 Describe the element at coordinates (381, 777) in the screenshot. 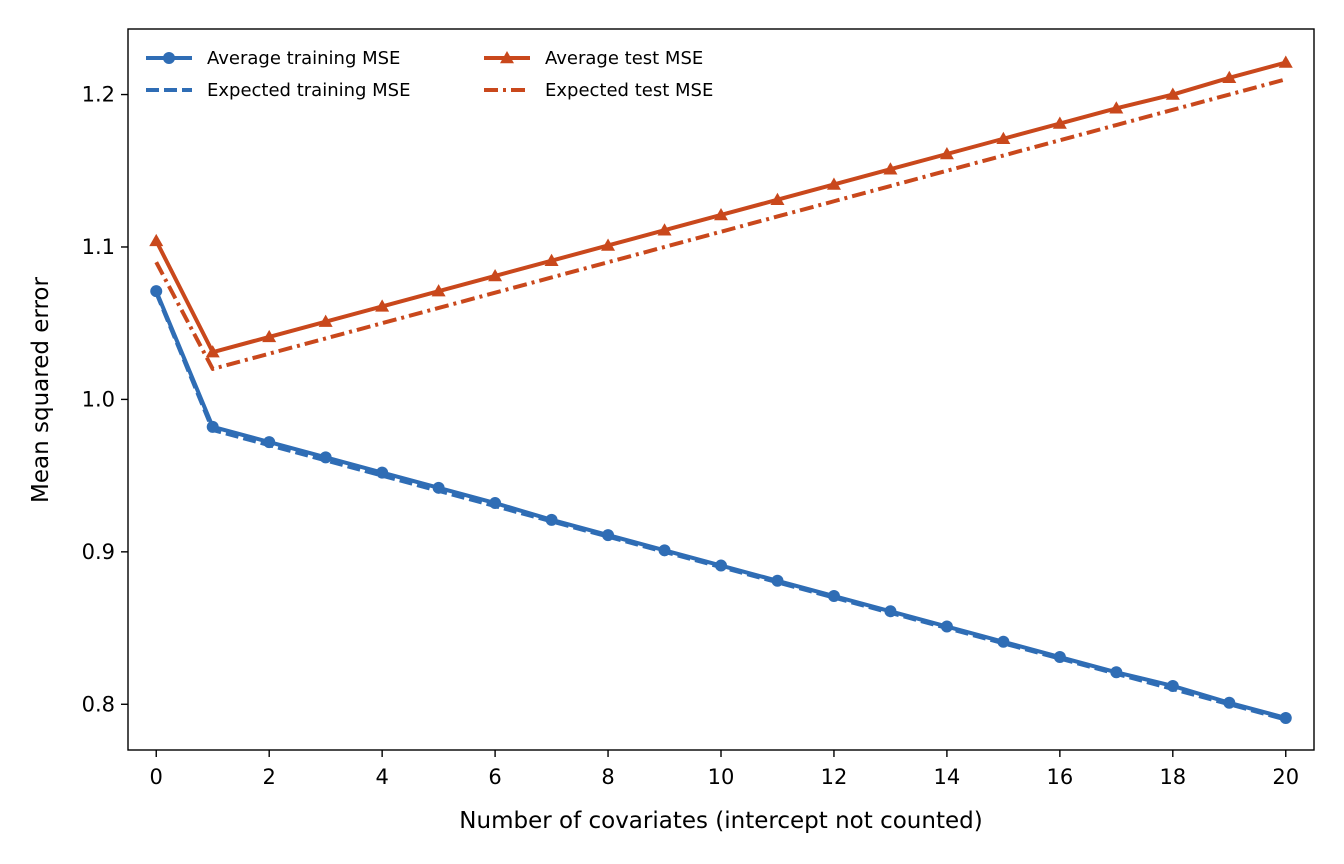

I see `x-tick-label: 4` at that location.